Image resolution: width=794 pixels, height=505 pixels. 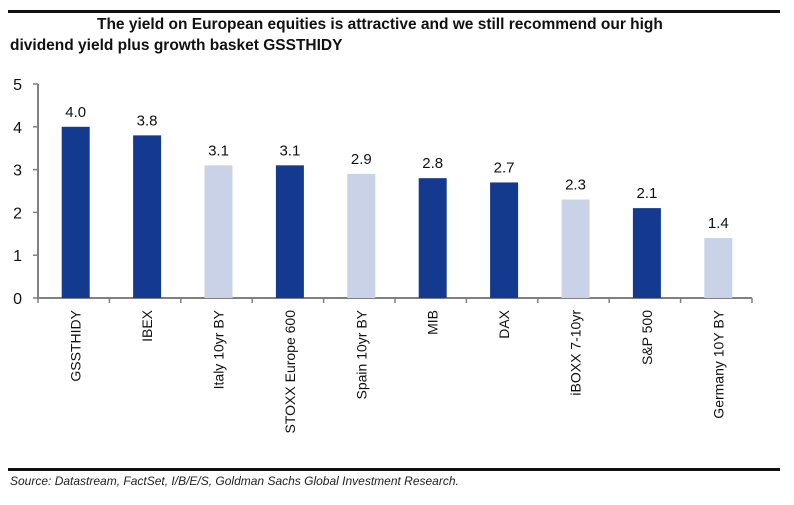 What do you see at coordinates (147, 325) in the screenshot?
I see `x-tick-label: IBEX` at bounding box center [147, 325].